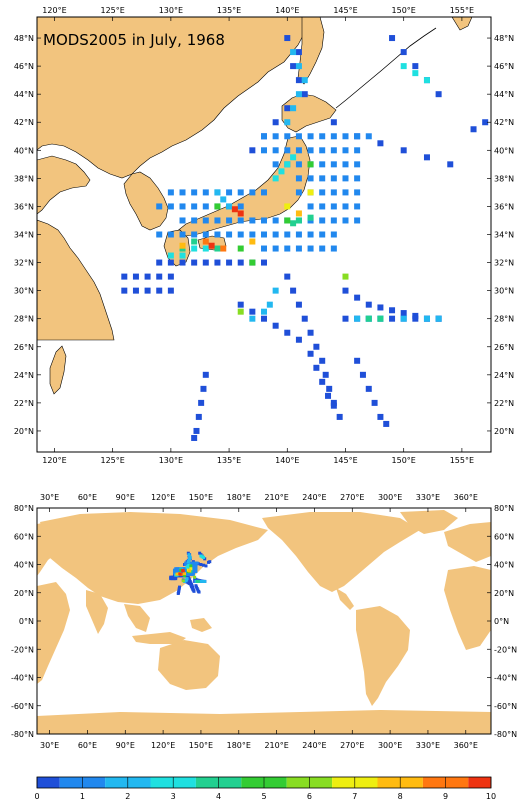  What do you see at coordinates (428, 497) in the screenshot?
I see `world-lon-label-top: 330°E` at bounding box center [428, 497].